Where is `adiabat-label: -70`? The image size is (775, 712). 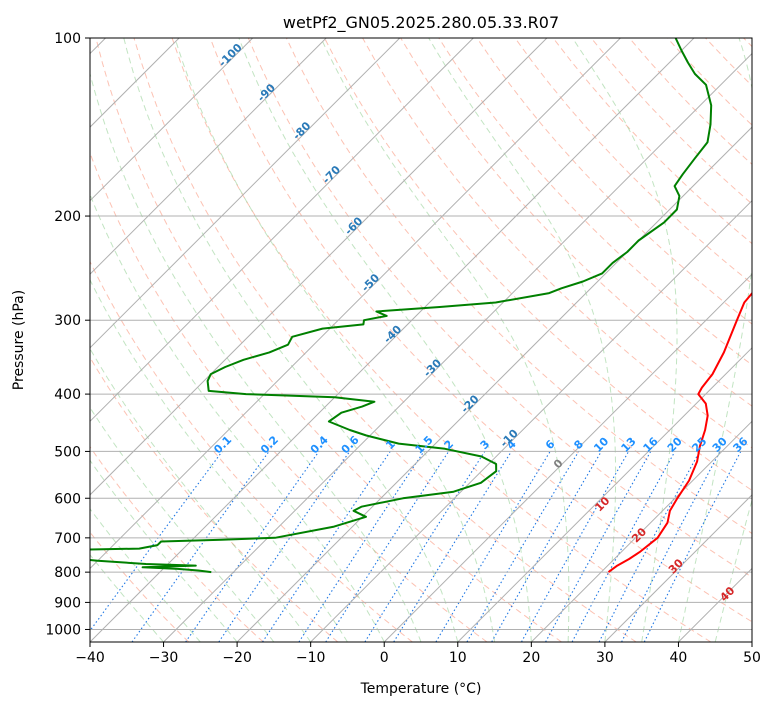 adiabat-label: -70 is located at coordinates (331, 174).